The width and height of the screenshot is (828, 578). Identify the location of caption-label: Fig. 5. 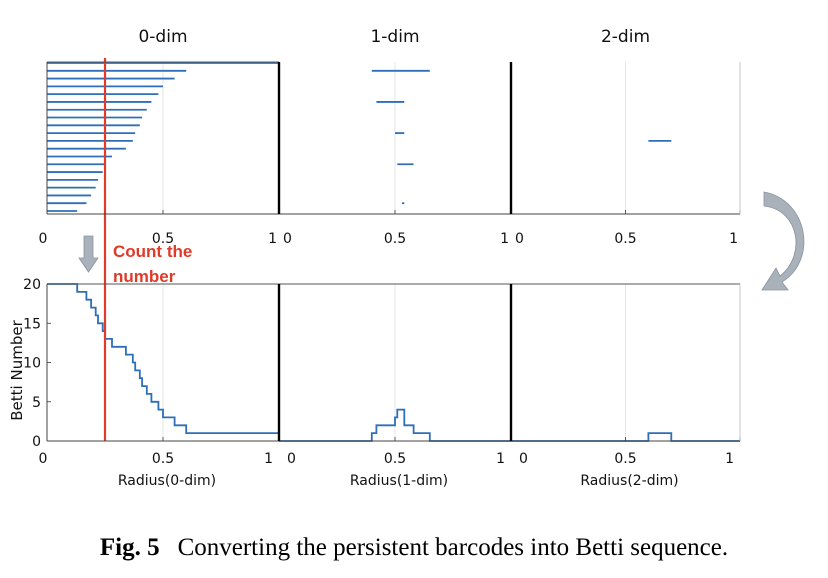
(129, 547).